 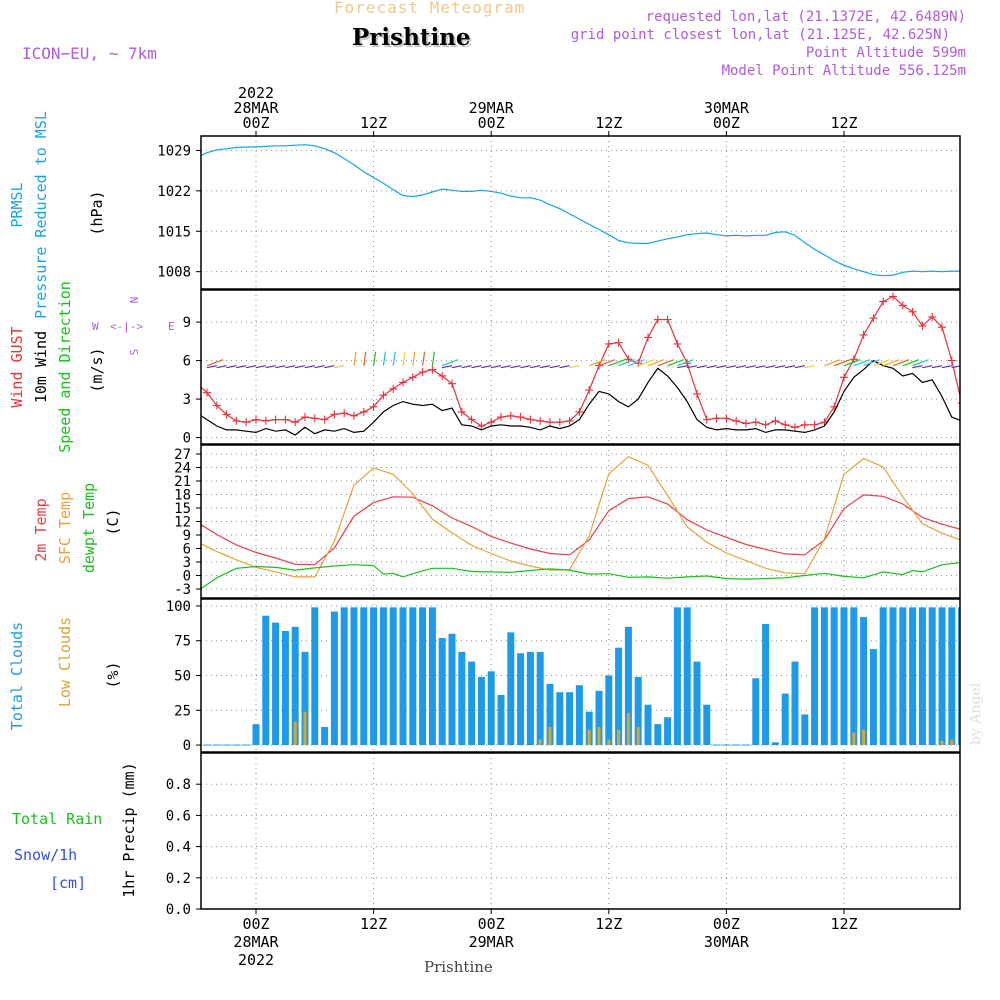 What do you see at coordinates (41, 367) in the screenshot?
I see `wind-10m-label: 10m Wind` at bounding box center [41, 367].